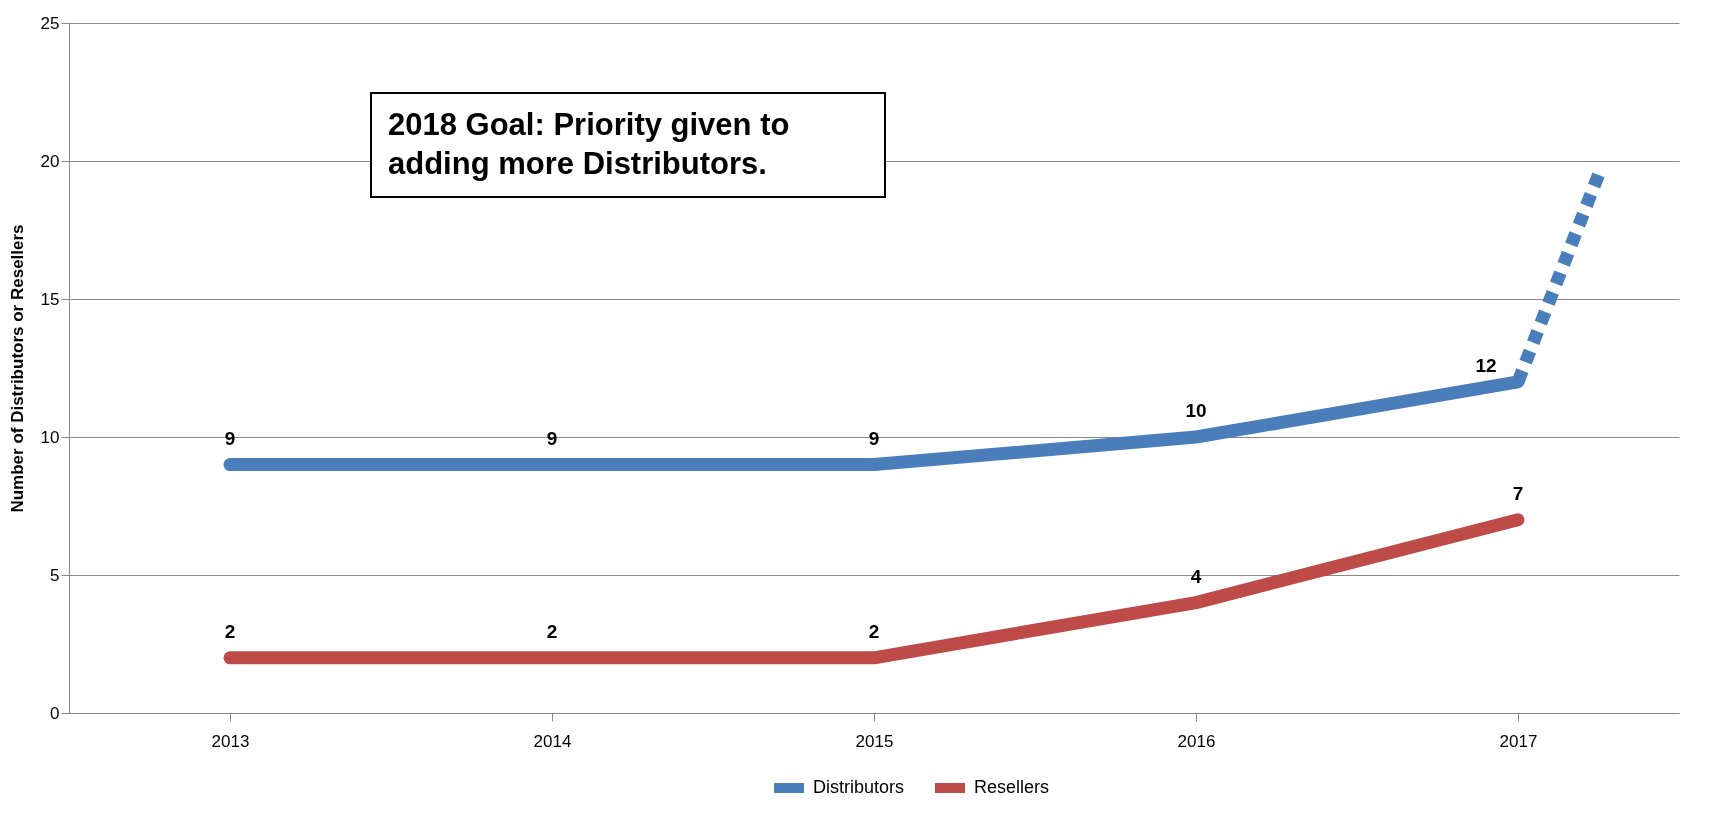 This screenshot has height=835, width=1727. Describe the element at coordinates (230, 741) in the screenshot. I see `x-tick-label: 2013` at that location.